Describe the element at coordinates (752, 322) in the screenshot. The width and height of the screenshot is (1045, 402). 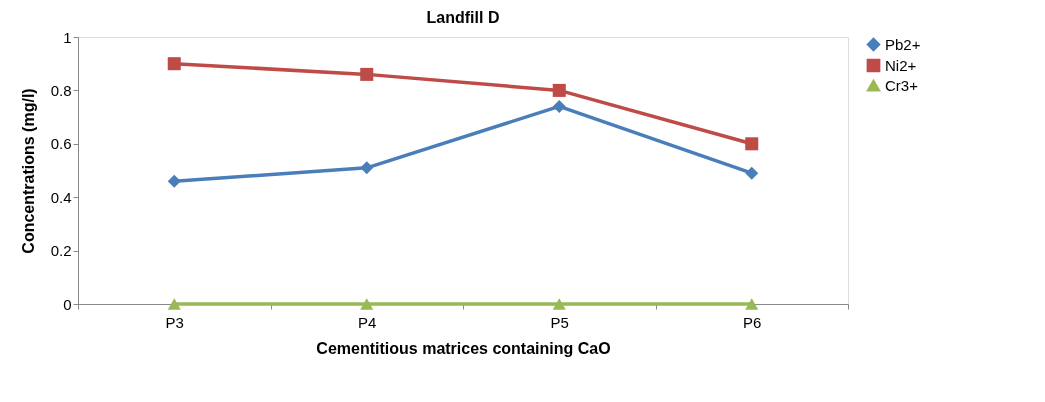
I see `x-tick-label: P6` at that location.